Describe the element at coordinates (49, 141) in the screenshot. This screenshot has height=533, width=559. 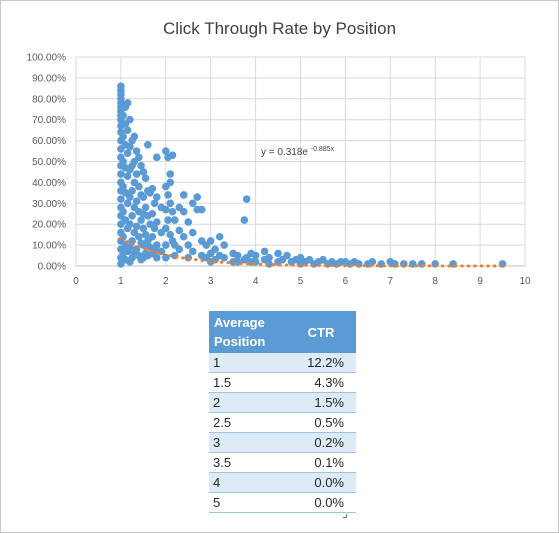
I see `y-tick-label: 60.00%` at that location.